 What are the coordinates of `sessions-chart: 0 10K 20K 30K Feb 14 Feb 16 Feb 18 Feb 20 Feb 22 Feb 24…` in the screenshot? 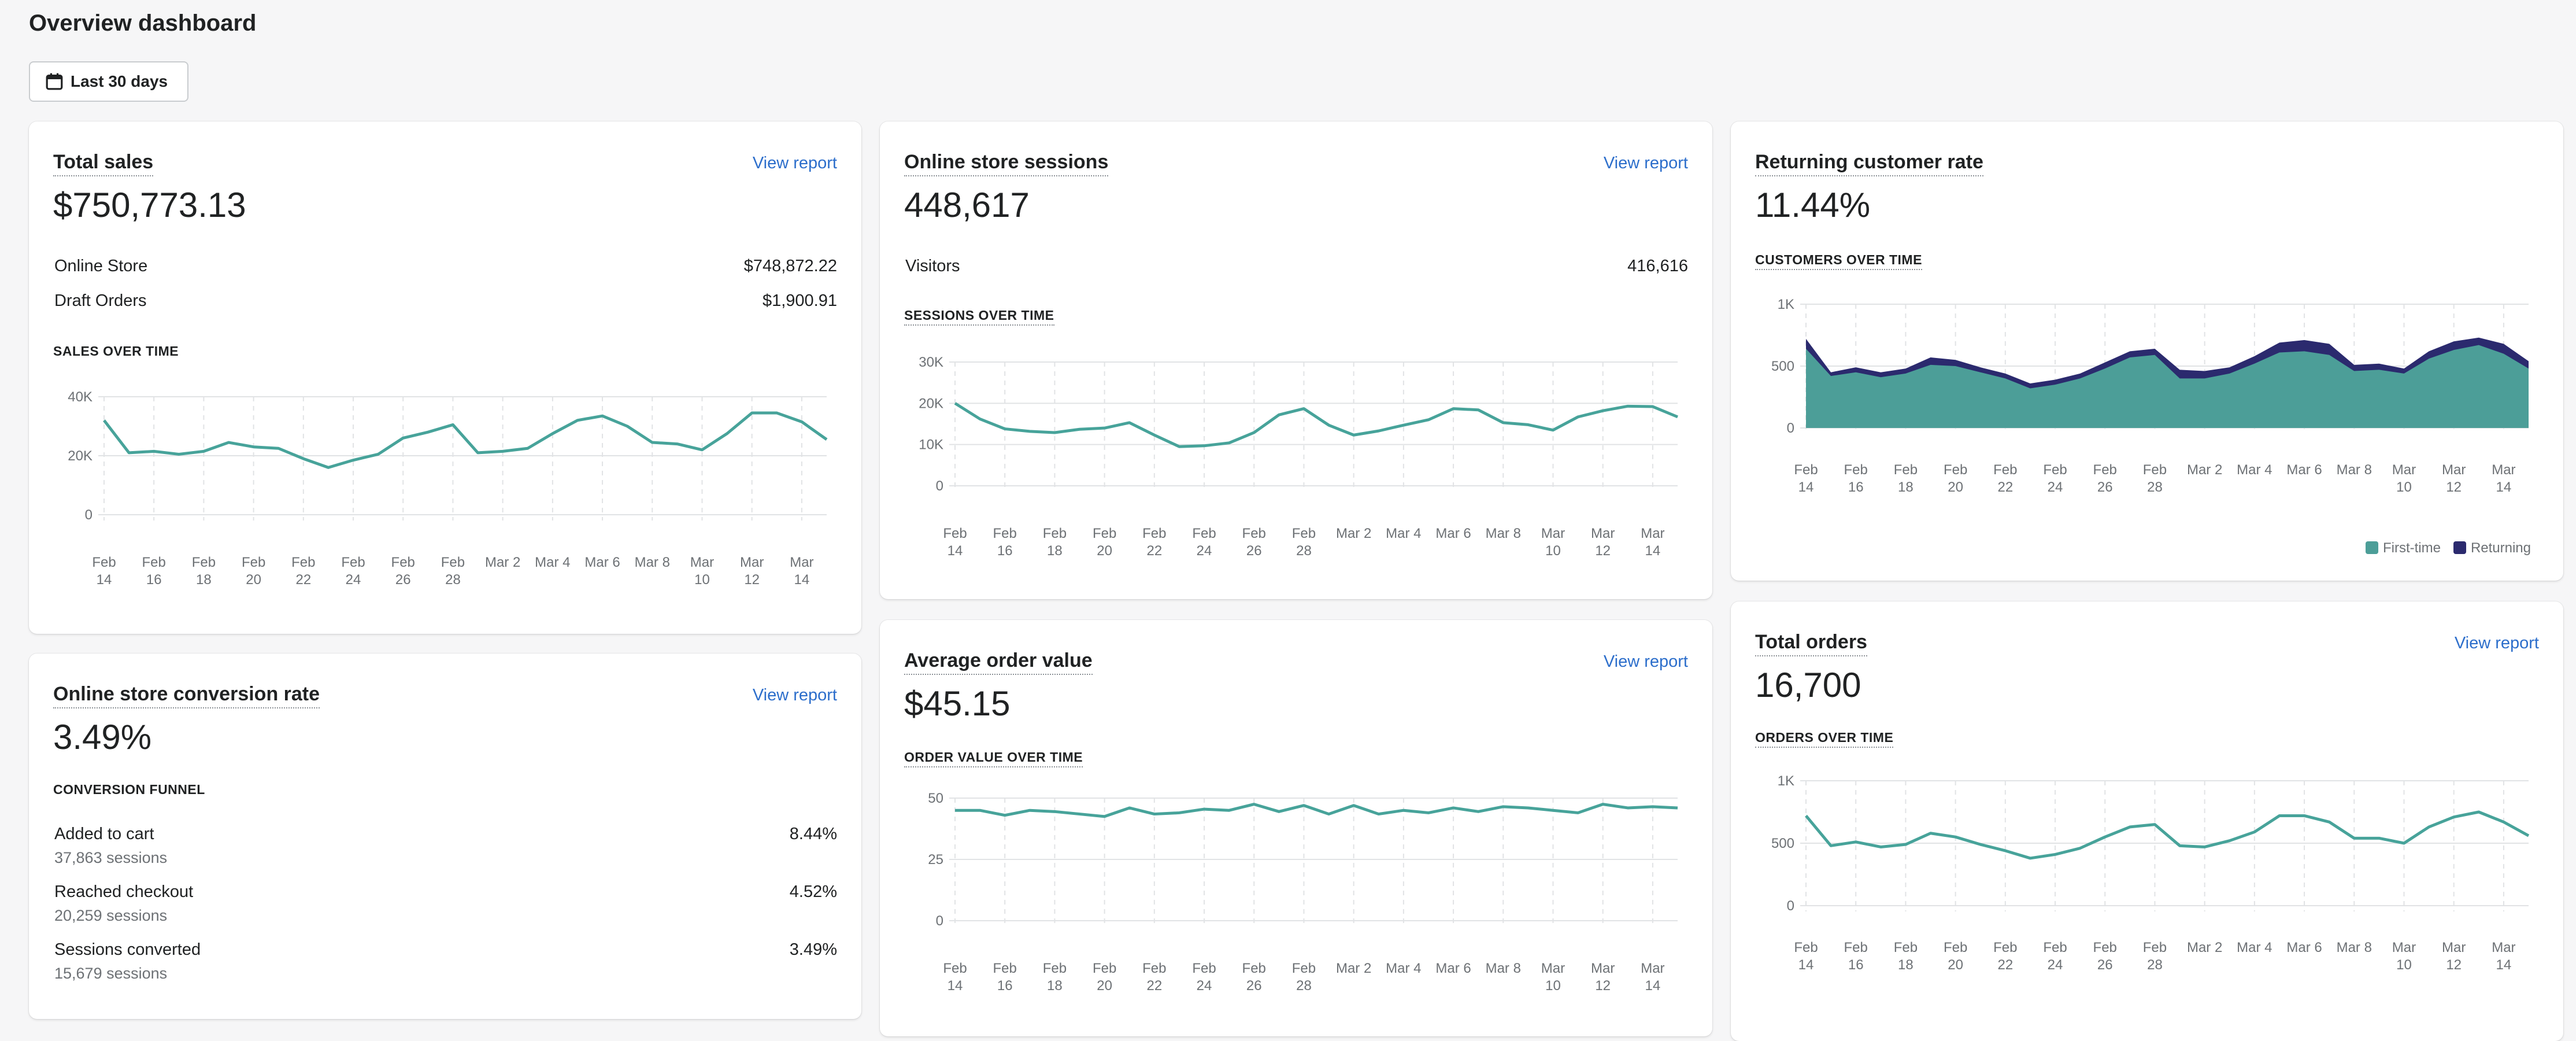 It's located at (1298, 457).